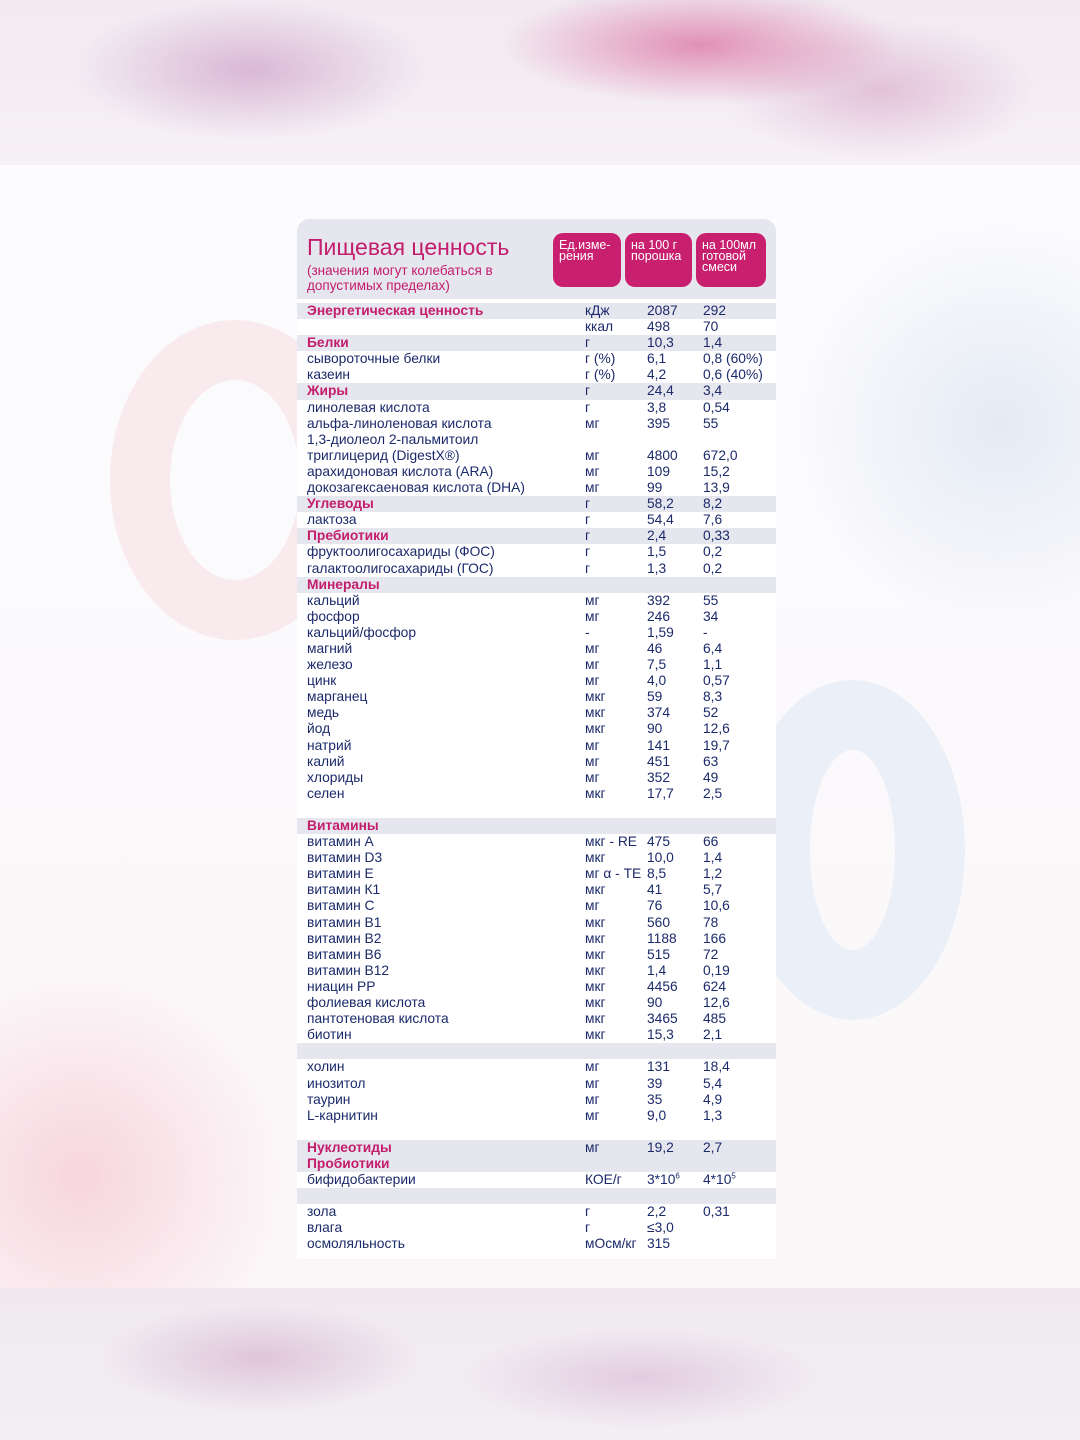 This screenshot has width=1080, height=1440. Describe the element at coordinates (348, 1163) in the screenshot. I see `row-name-text: Пробиотики` at that location.